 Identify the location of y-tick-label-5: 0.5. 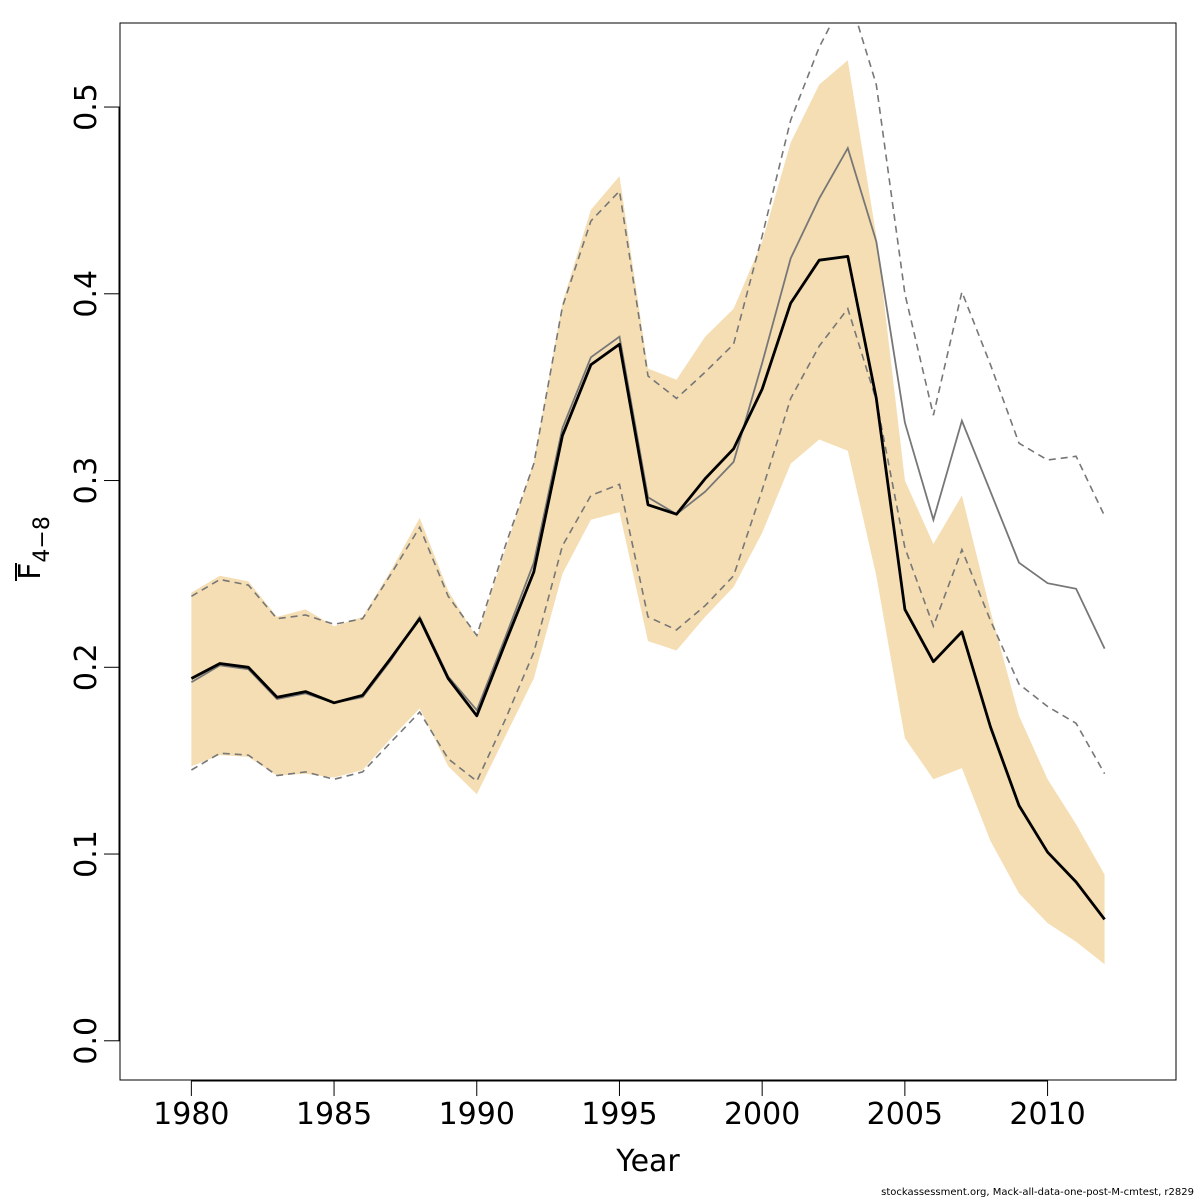
(86, 107).